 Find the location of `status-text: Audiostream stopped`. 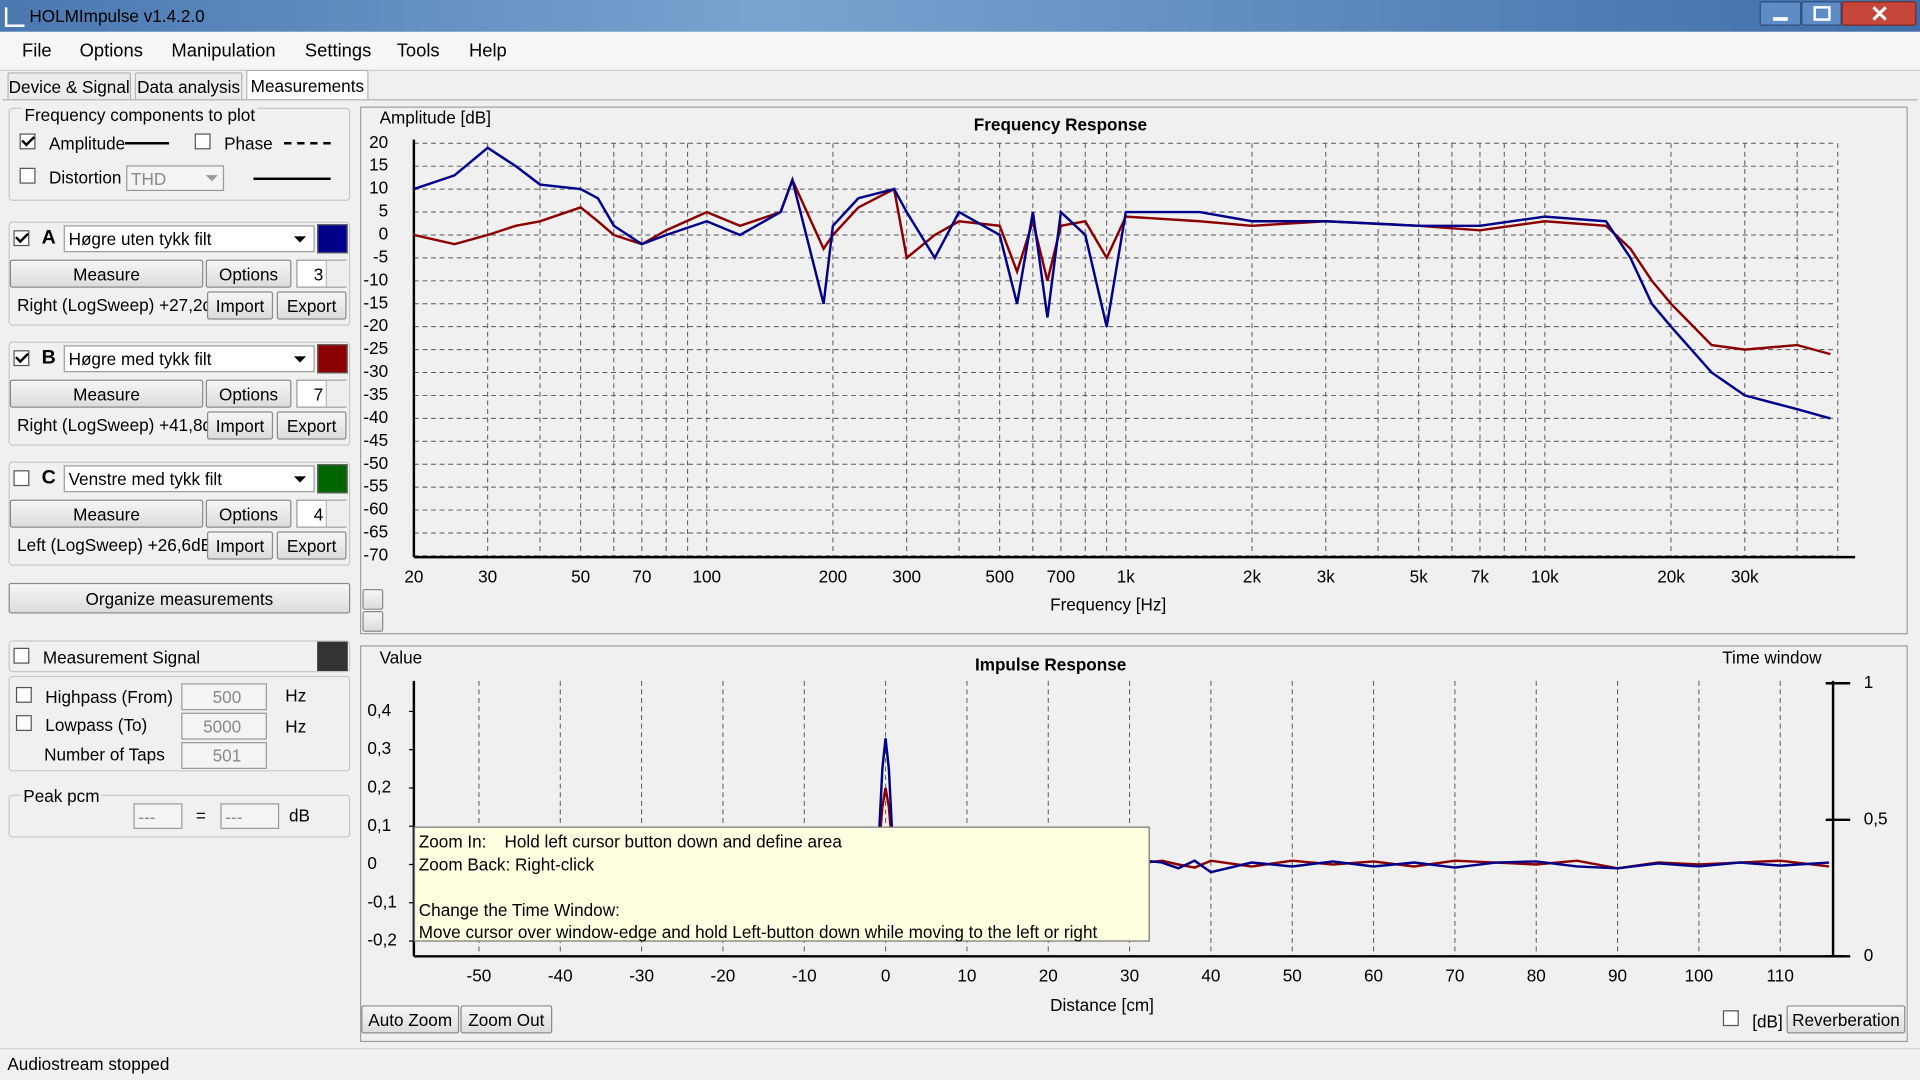

status-text: Audiostream stopped is located at coordinates (88, 1064).